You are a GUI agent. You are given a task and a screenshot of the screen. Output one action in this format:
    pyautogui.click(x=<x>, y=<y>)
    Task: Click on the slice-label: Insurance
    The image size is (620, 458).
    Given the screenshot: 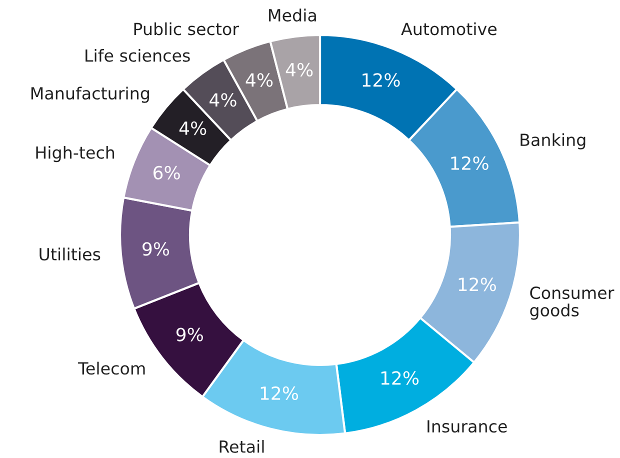 What is the action you would take?
    pyautogui.click(x=467, y=426)
    